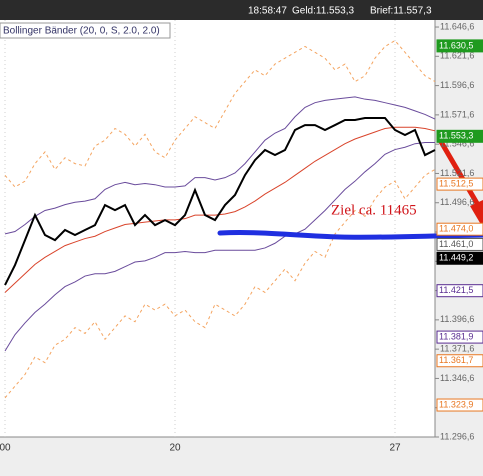 The height and width of the screenshot is (476, 483). Describe the element at coordinates (456, 404) in the screenshot. I see `price-tag-label: 11.323,9` at that location.